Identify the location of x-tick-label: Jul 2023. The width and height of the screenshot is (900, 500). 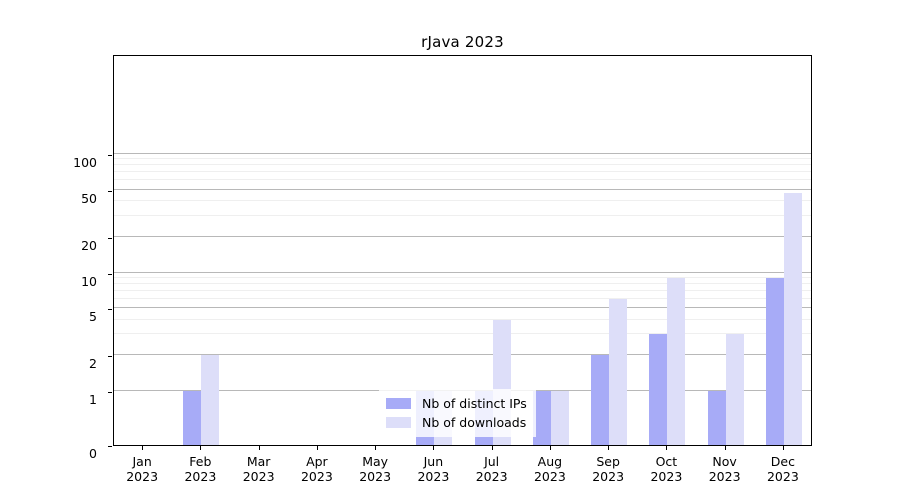
(492, 469).